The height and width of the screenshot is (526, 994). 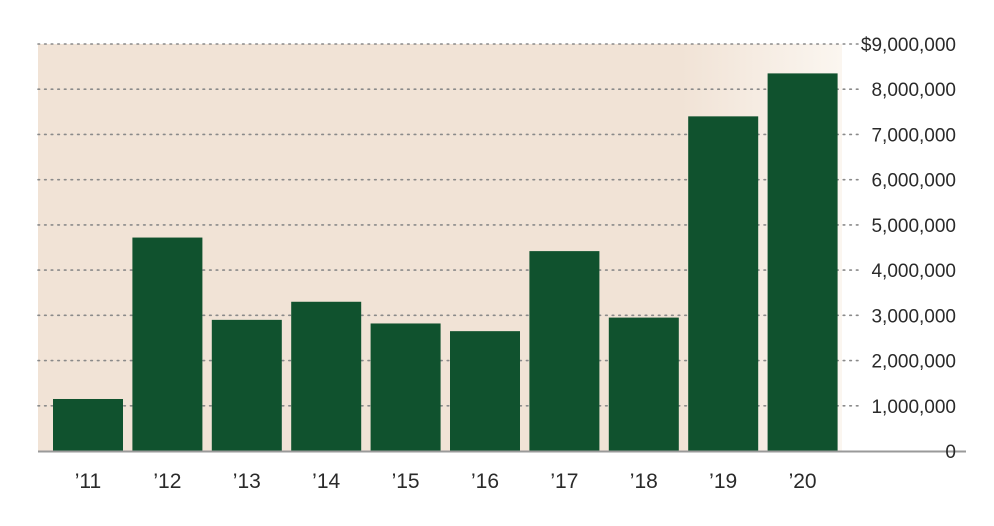 I want to click on x-tick-label: ’15, so click(x=406, y=481).